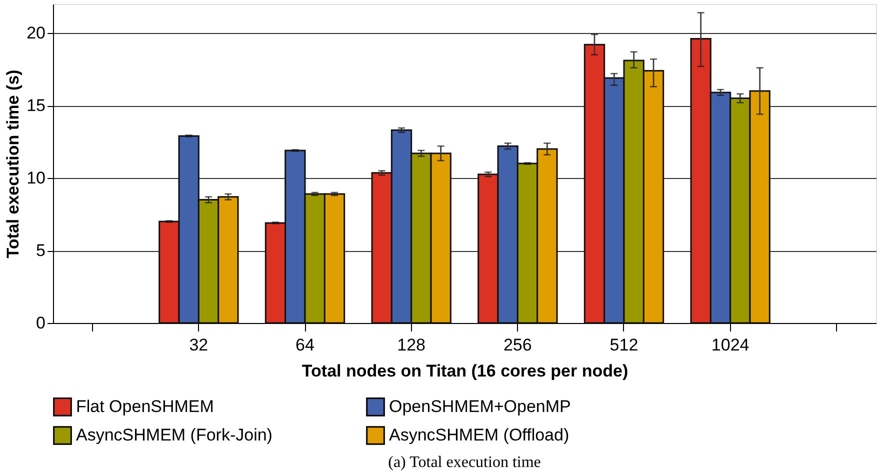 The height and width of the screenshot is (474, 880). I want to click on x-tick-label: 1024, so click(730, 345).